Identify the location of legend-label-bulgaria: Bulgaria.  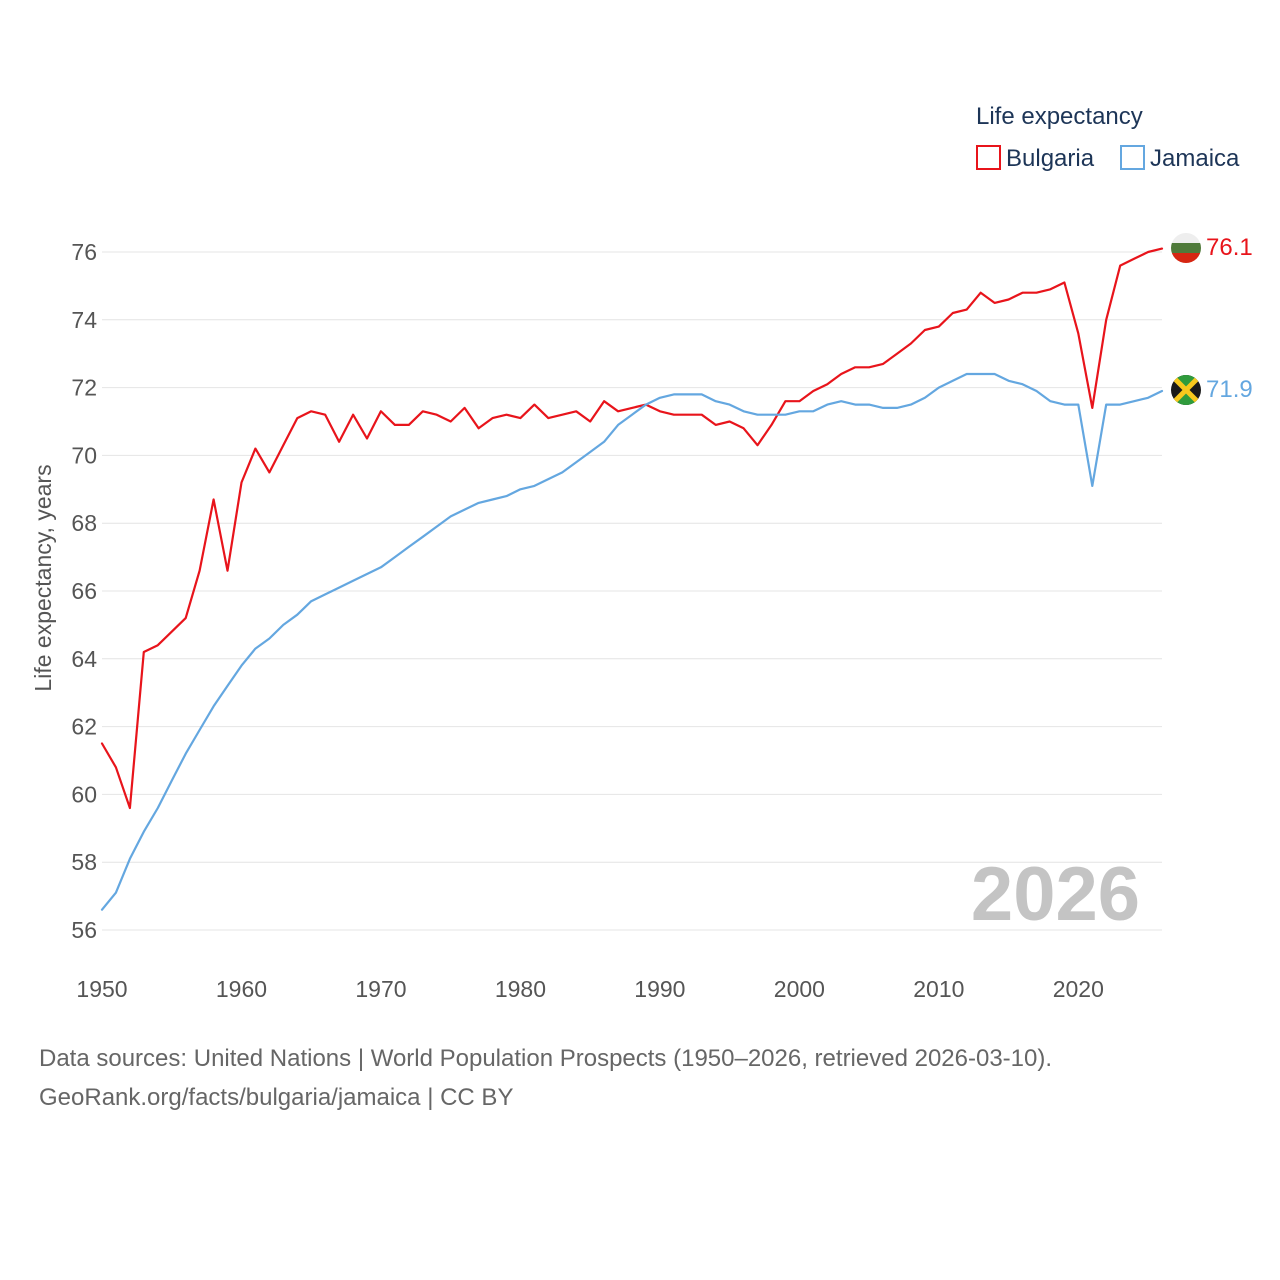
(1050, 158).